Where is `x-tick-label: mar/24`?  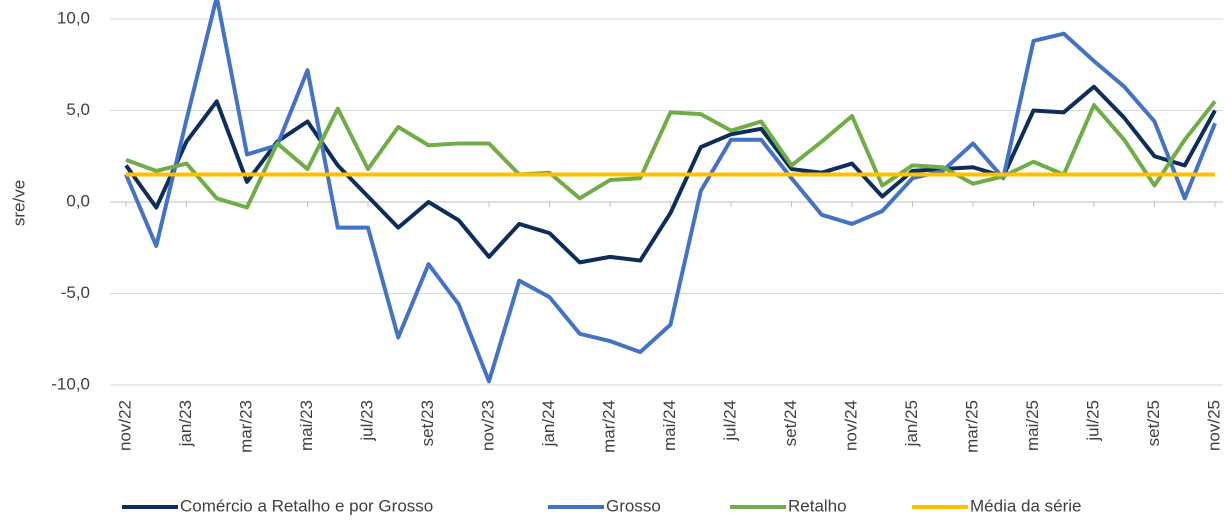
x-tick-label: mar/24 is located at coordinates (608, 426).